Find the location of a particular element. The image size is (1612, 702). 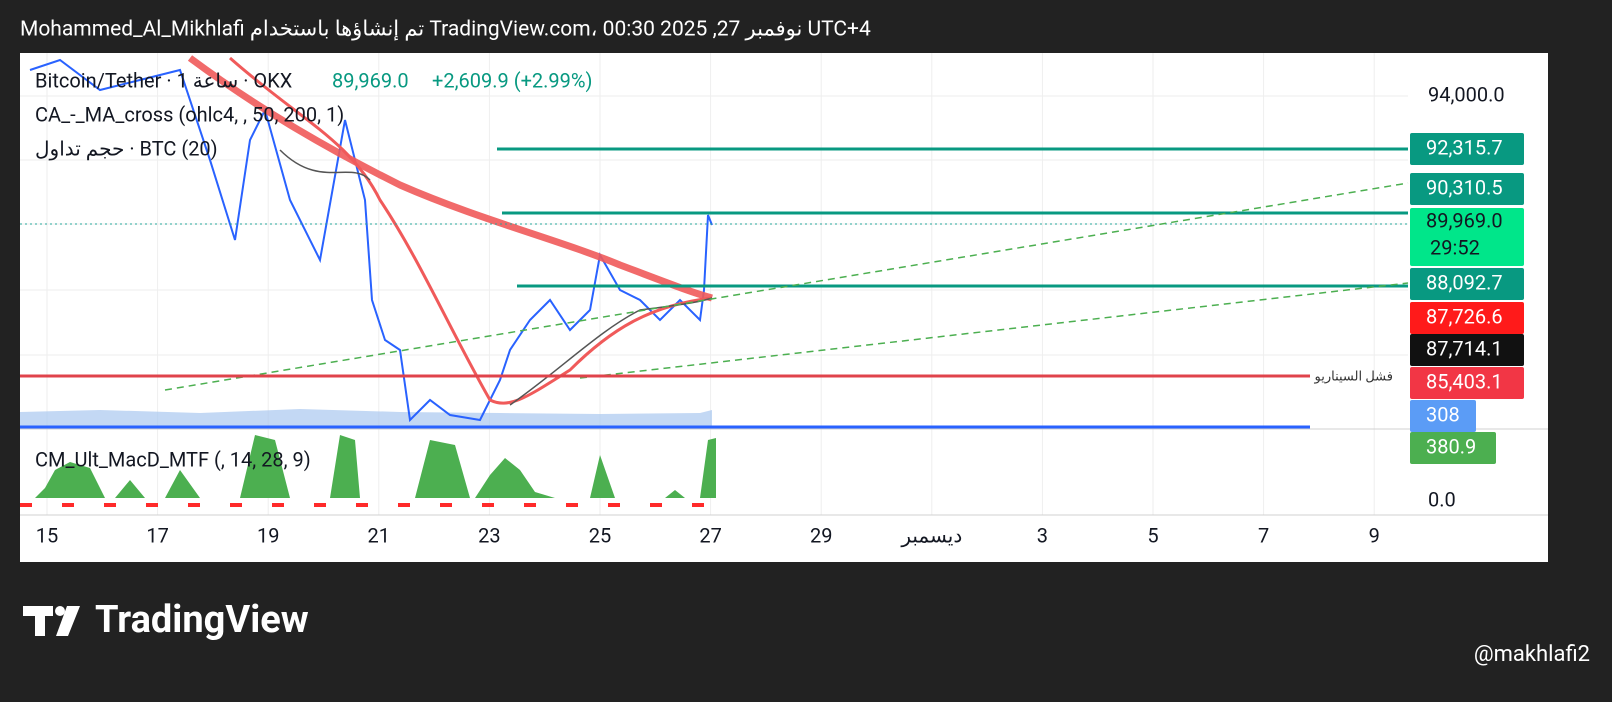

time-axis-label: 23 is located at coordinates (489, 535).